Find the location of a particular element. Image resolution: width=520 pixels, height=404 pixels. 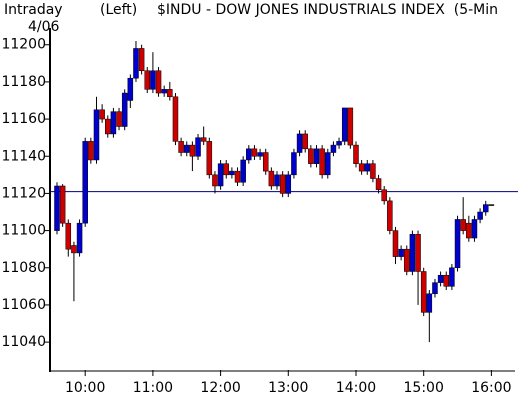

x-tick-label: 14:00 is located at coordinates (356, 388).